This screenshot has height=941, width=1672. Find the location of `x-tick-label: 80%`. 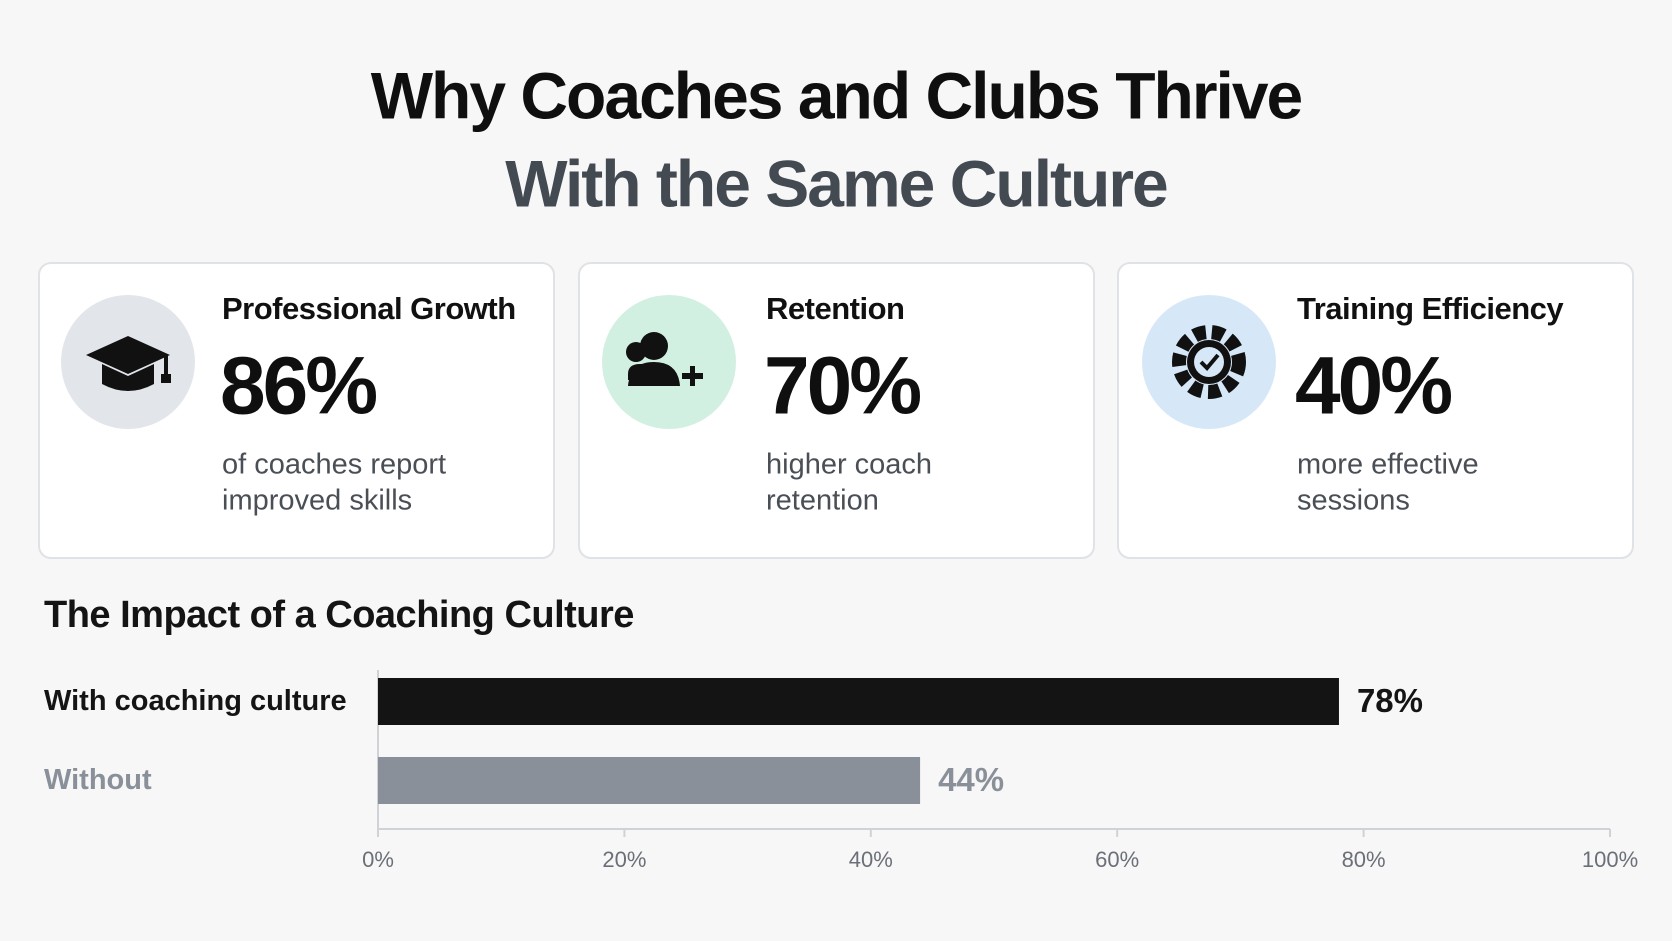

x-tick-label: 80% is located at coordinates (1364, 859).